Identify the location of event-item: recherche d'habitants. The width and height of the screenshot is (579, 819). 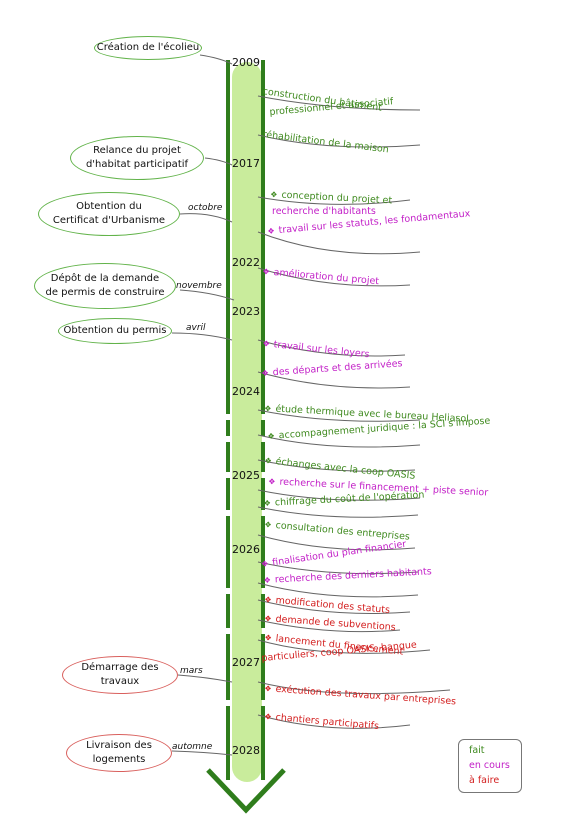
(324, 211).